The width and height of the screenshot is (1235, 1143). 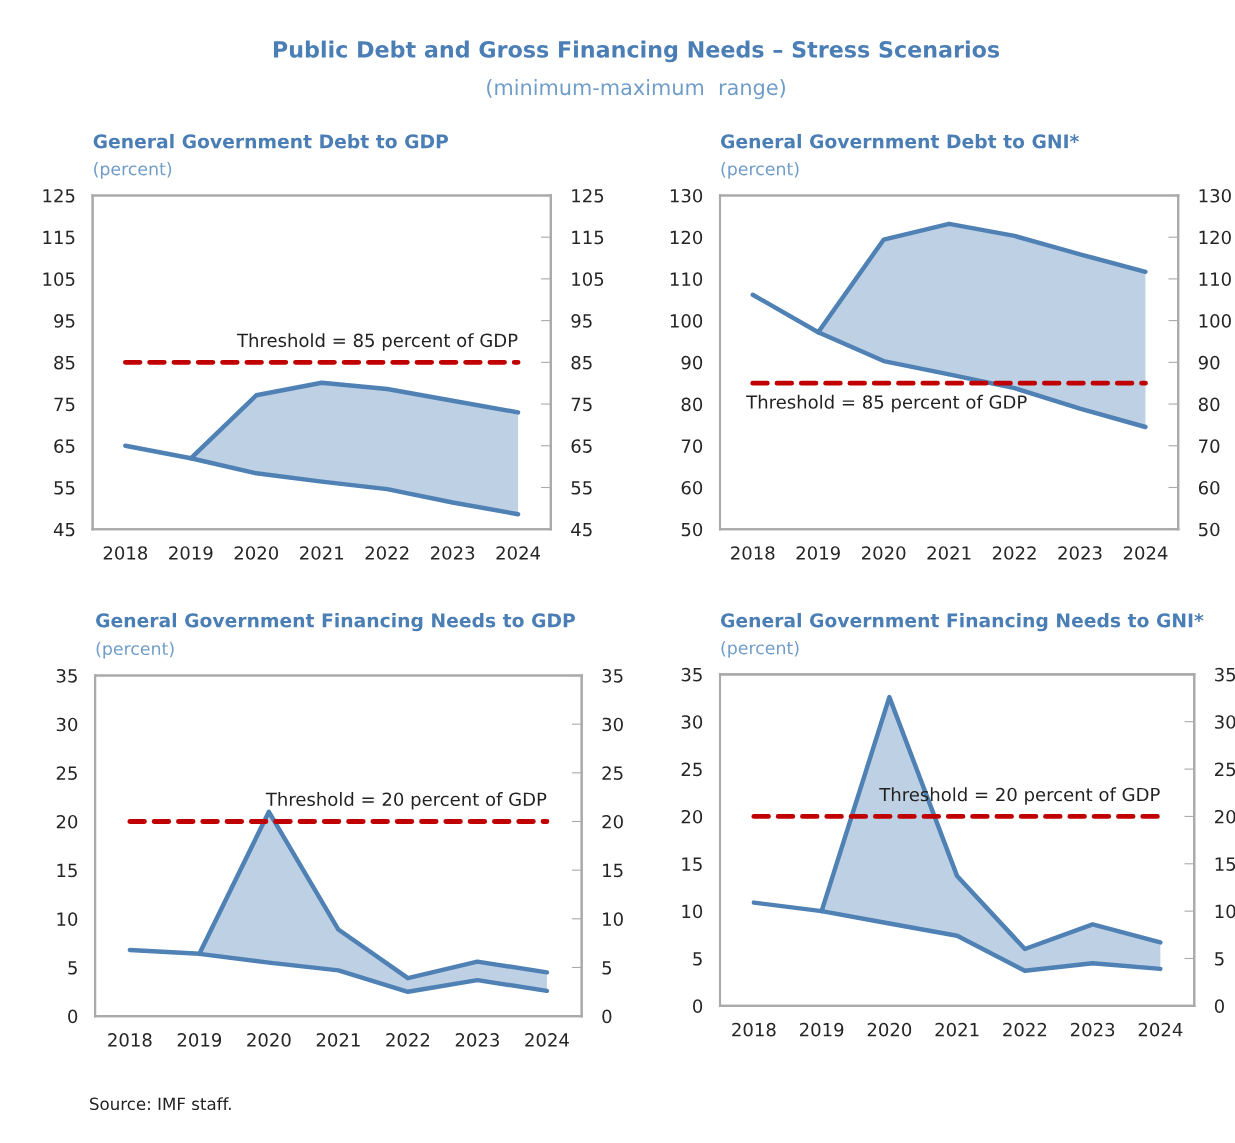 I want to click on y2-tick-label: 105, so click(x=588, y=279).